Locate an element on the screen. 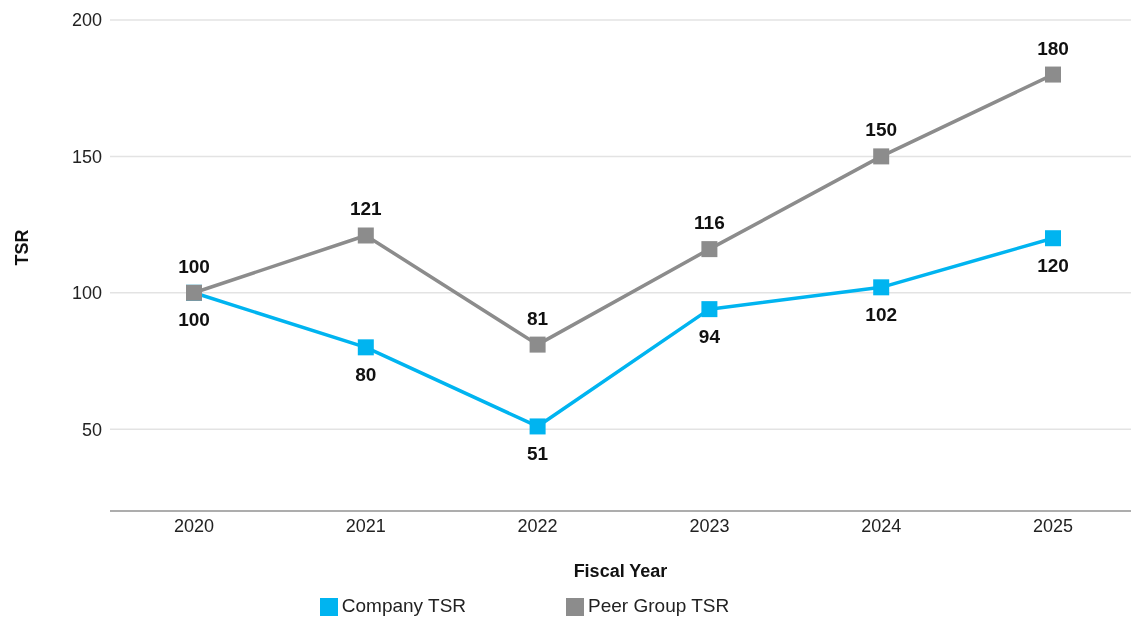 The width and height of the screenshot is (1147, 625). x-tick-label: 2025 is located at coordinates (1053, 525).